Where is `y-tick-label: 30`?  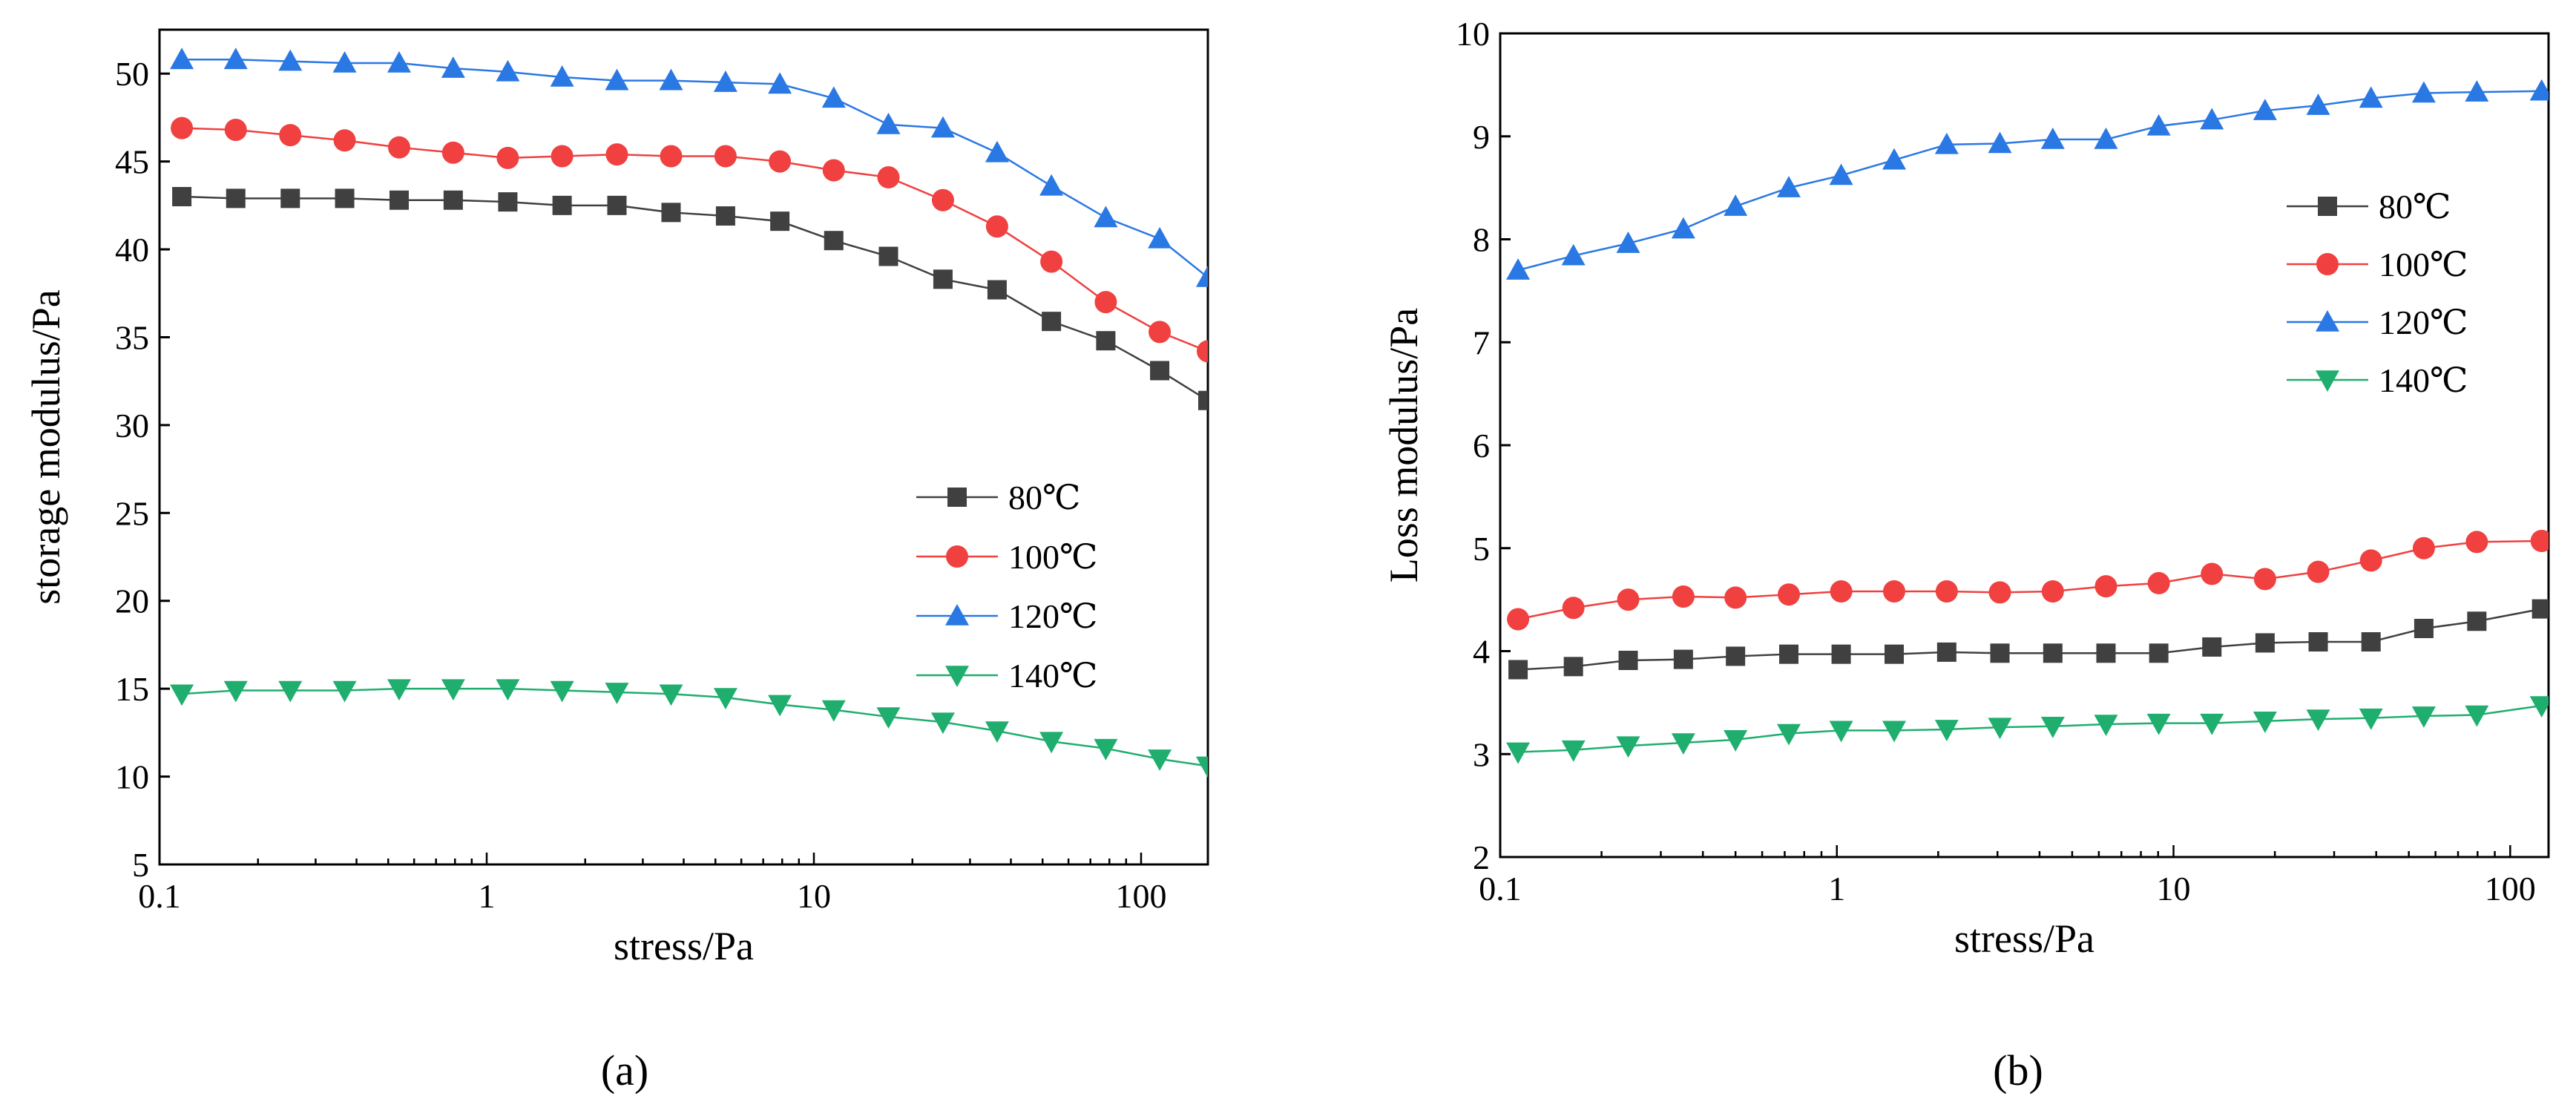 y-tick-label: 30 is located at coordinates (132, 425).